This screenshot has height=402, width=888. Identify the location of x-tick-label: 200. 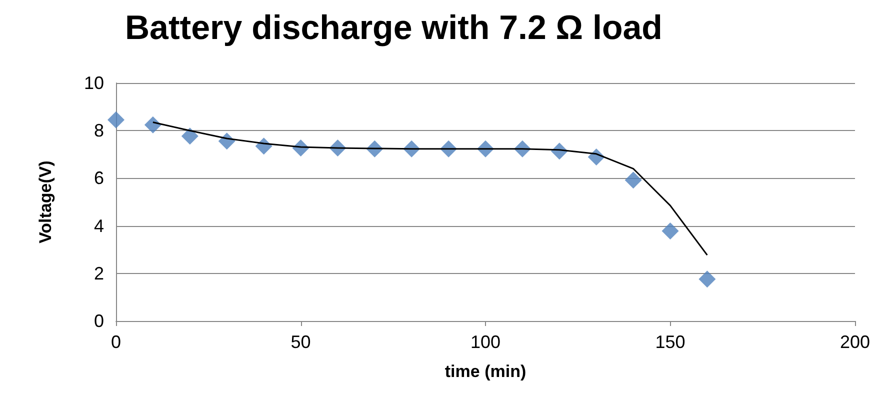
(855, 342).